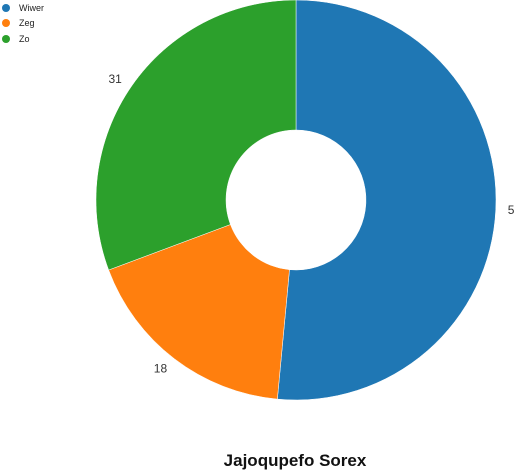 This screenshot has height=474, width=515. What do you see at coordinates (31, 7) in the screenshot?
I see `legend-label: Wiwer` at bounding box center [31, 7].